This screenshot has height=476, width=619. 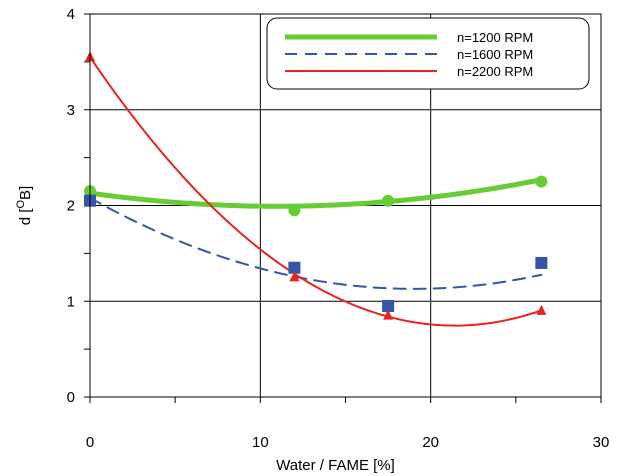 What do you see at coordinates (409, 54) in the screenshot?
I see `legend-items: n=1200 RPM n=1600 RPM n=2200 RPM` at bounding box center [409, 54].